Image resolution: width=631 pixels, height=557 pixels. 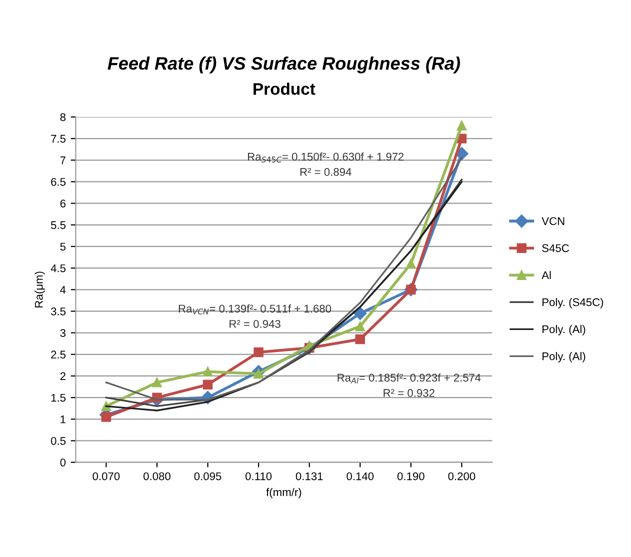 I want to click on y-tick-label: 1.5, so click(x=58, y=398).